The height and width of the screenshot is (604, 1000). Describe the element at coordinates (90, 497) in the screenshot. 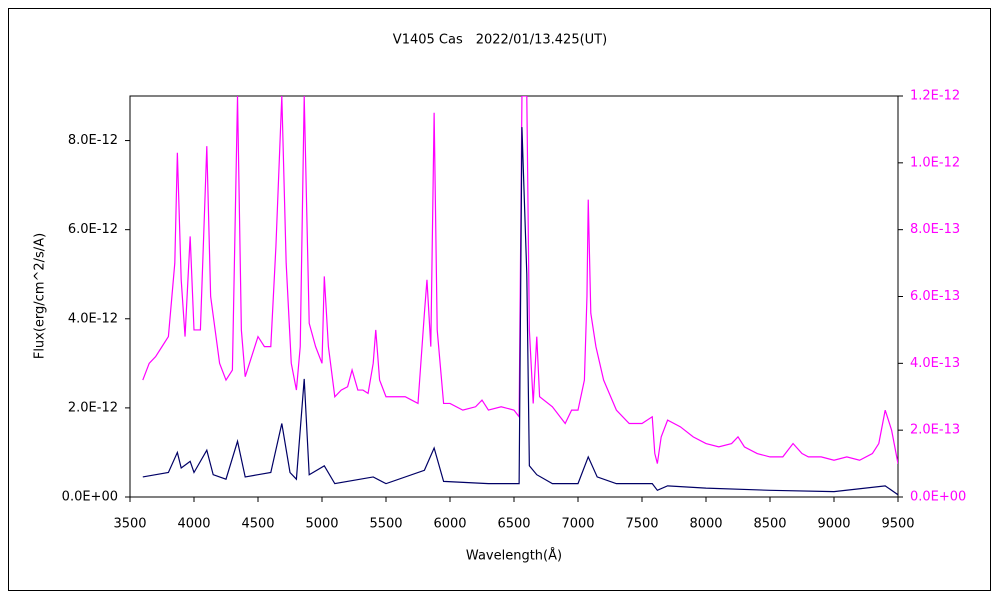

I see `y-tick-label: 0.0E+00` at that location.